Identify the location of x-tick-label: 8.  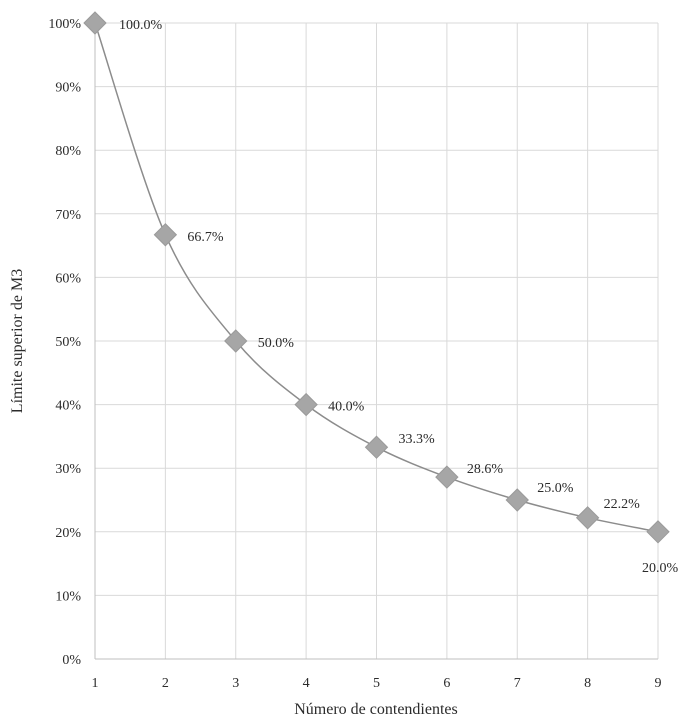
(587, 683).